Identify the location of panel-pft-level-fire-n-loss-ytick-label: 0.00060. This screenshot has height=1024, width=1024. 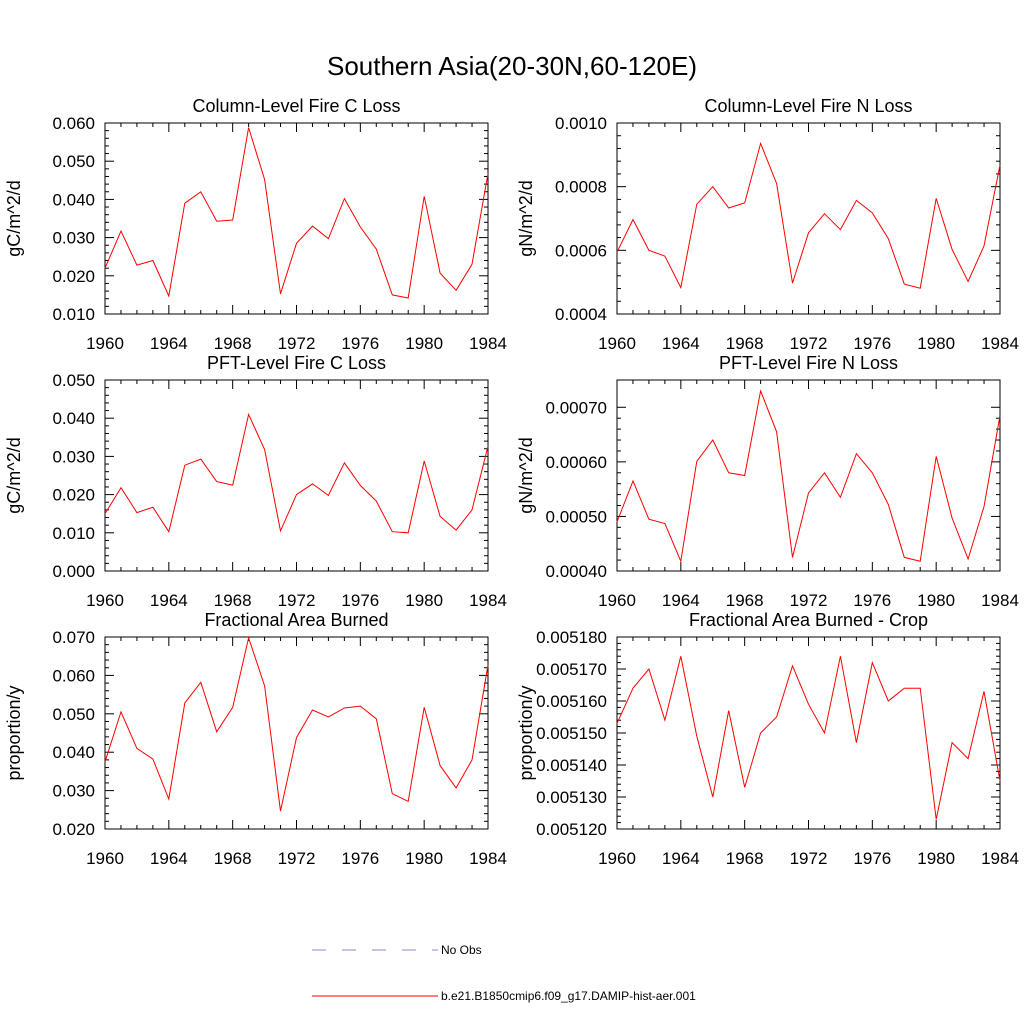
(576, 462).